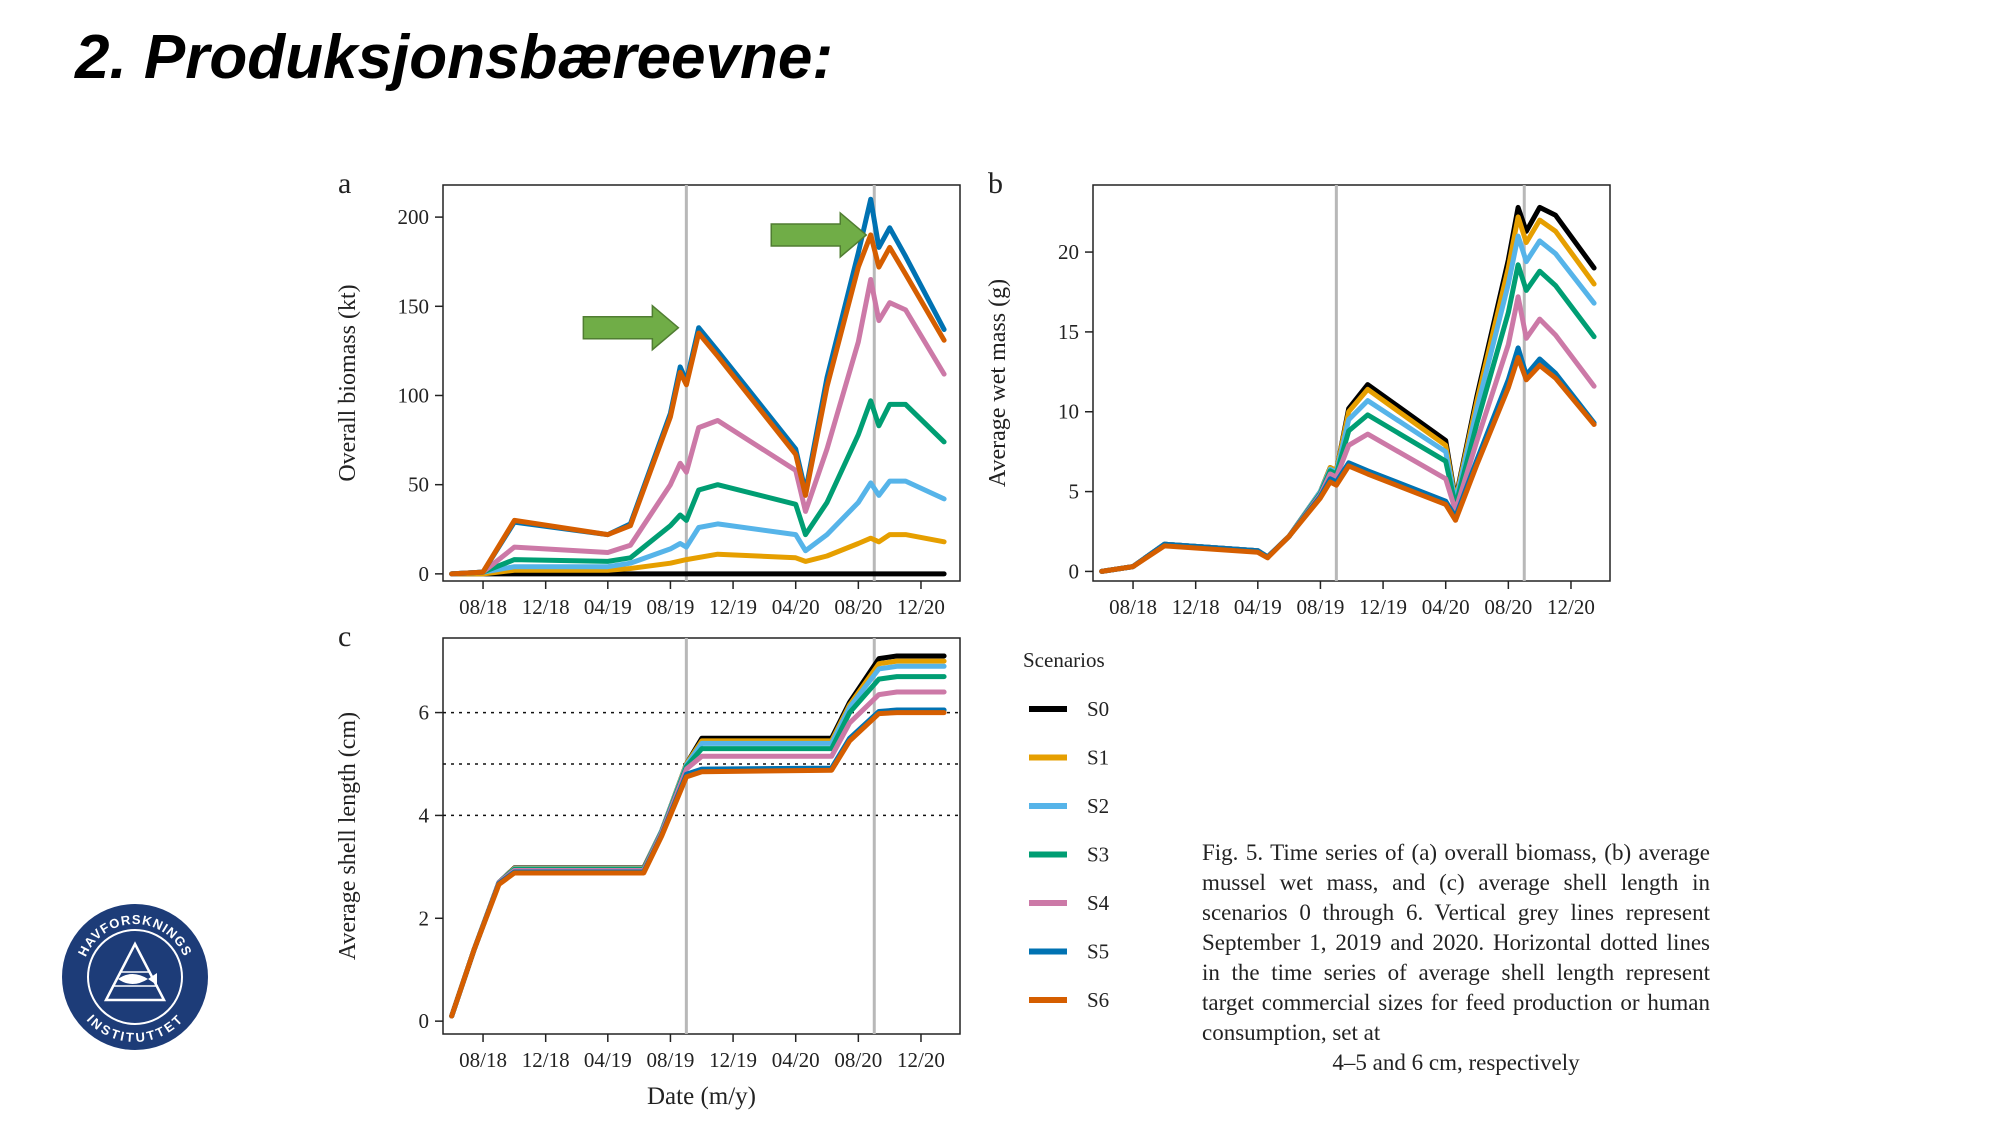  What do you see at coordinates (1098, 855) in the screenshot?
I see `legend-label-s3: S3` at bounding box center [1098, 855].